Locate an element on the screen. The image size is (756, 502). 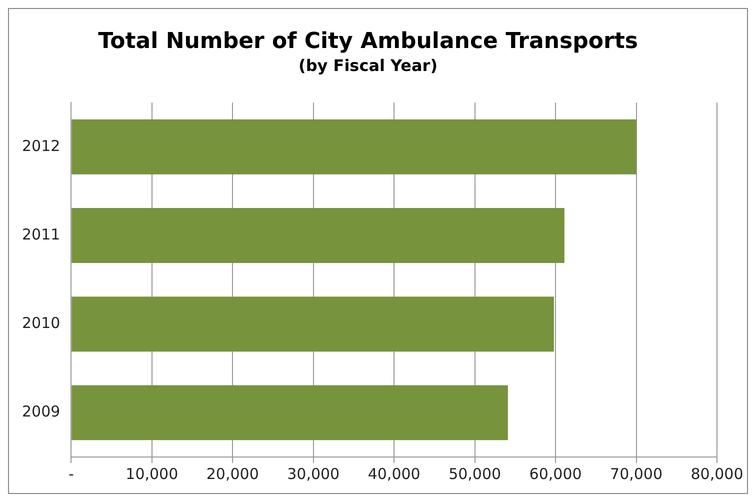
x-tick-label: 50,000 is located at coordinates (475, 473).